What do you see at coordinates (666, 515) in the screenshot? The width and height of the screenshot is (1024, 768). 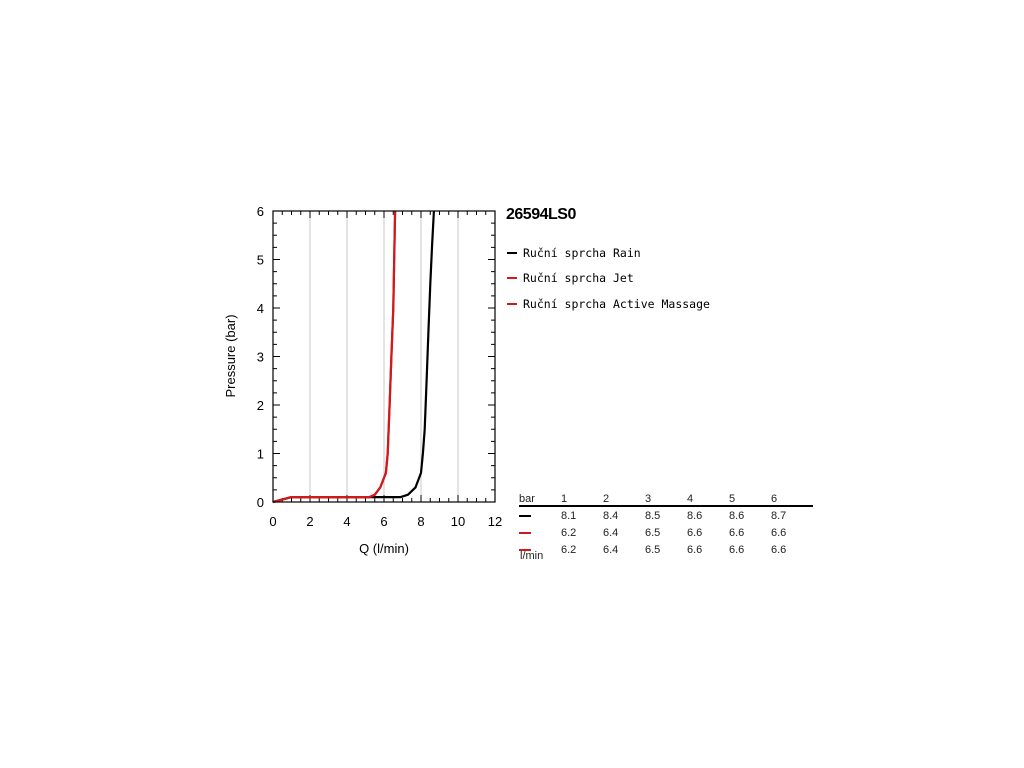 I see `table-row: 8.1 8.4 8.5 8.6 8.6 8.7` at bounding box center [666, 515].